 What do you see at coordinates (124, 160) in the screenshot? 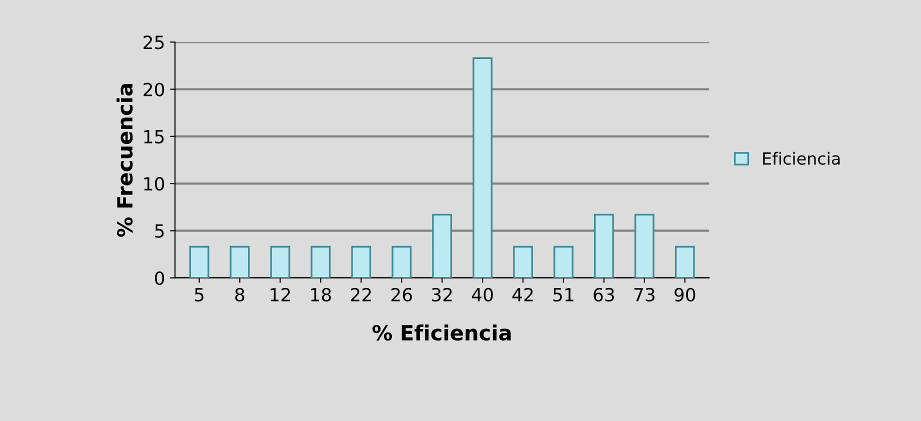
I see `y-axis-title: % Frecuencia` at bounding box center [124, 160].